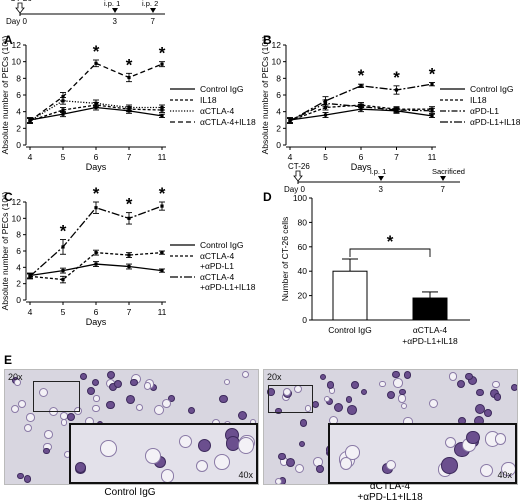 Image resolution: width=520 pixels, height=503 pixels. Describe the element at coordinates (96, 322) in the screenshot. I see `panel-c-x-axis-label: Days` at that location.